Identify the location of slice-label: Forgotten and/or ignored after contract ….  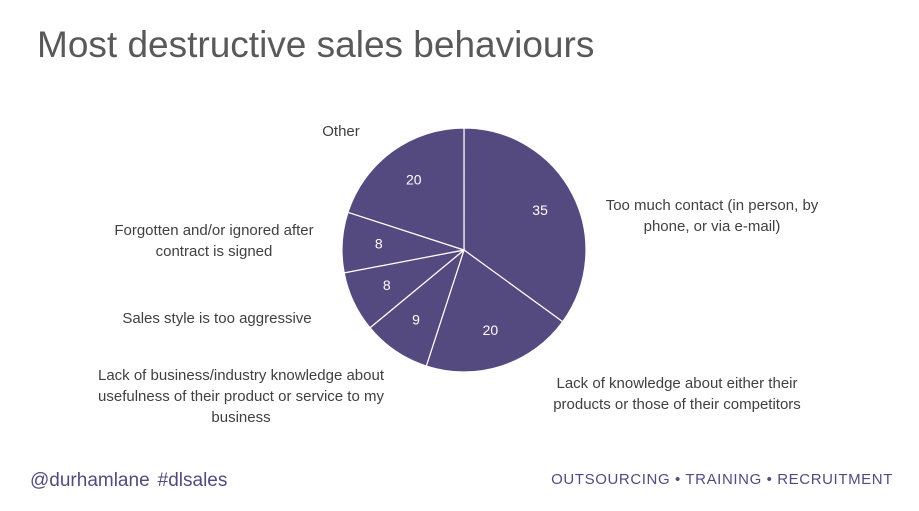
(214, 241).